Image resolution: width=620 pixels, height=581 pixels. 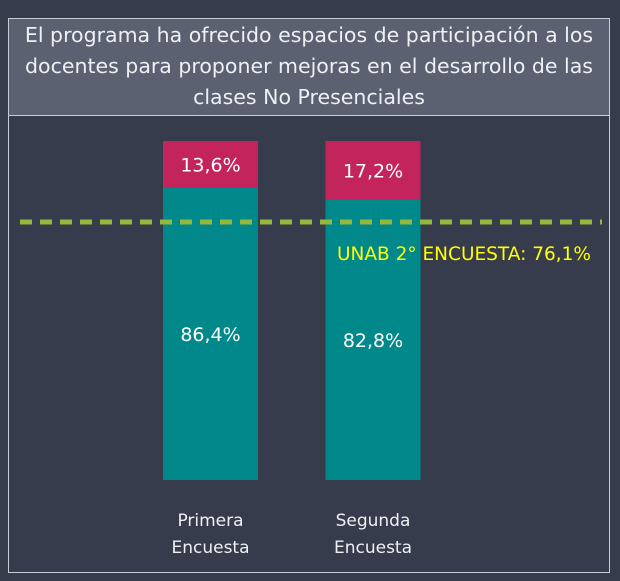 I want to click on value-label: 86,4%, so click(x=210, y=335).